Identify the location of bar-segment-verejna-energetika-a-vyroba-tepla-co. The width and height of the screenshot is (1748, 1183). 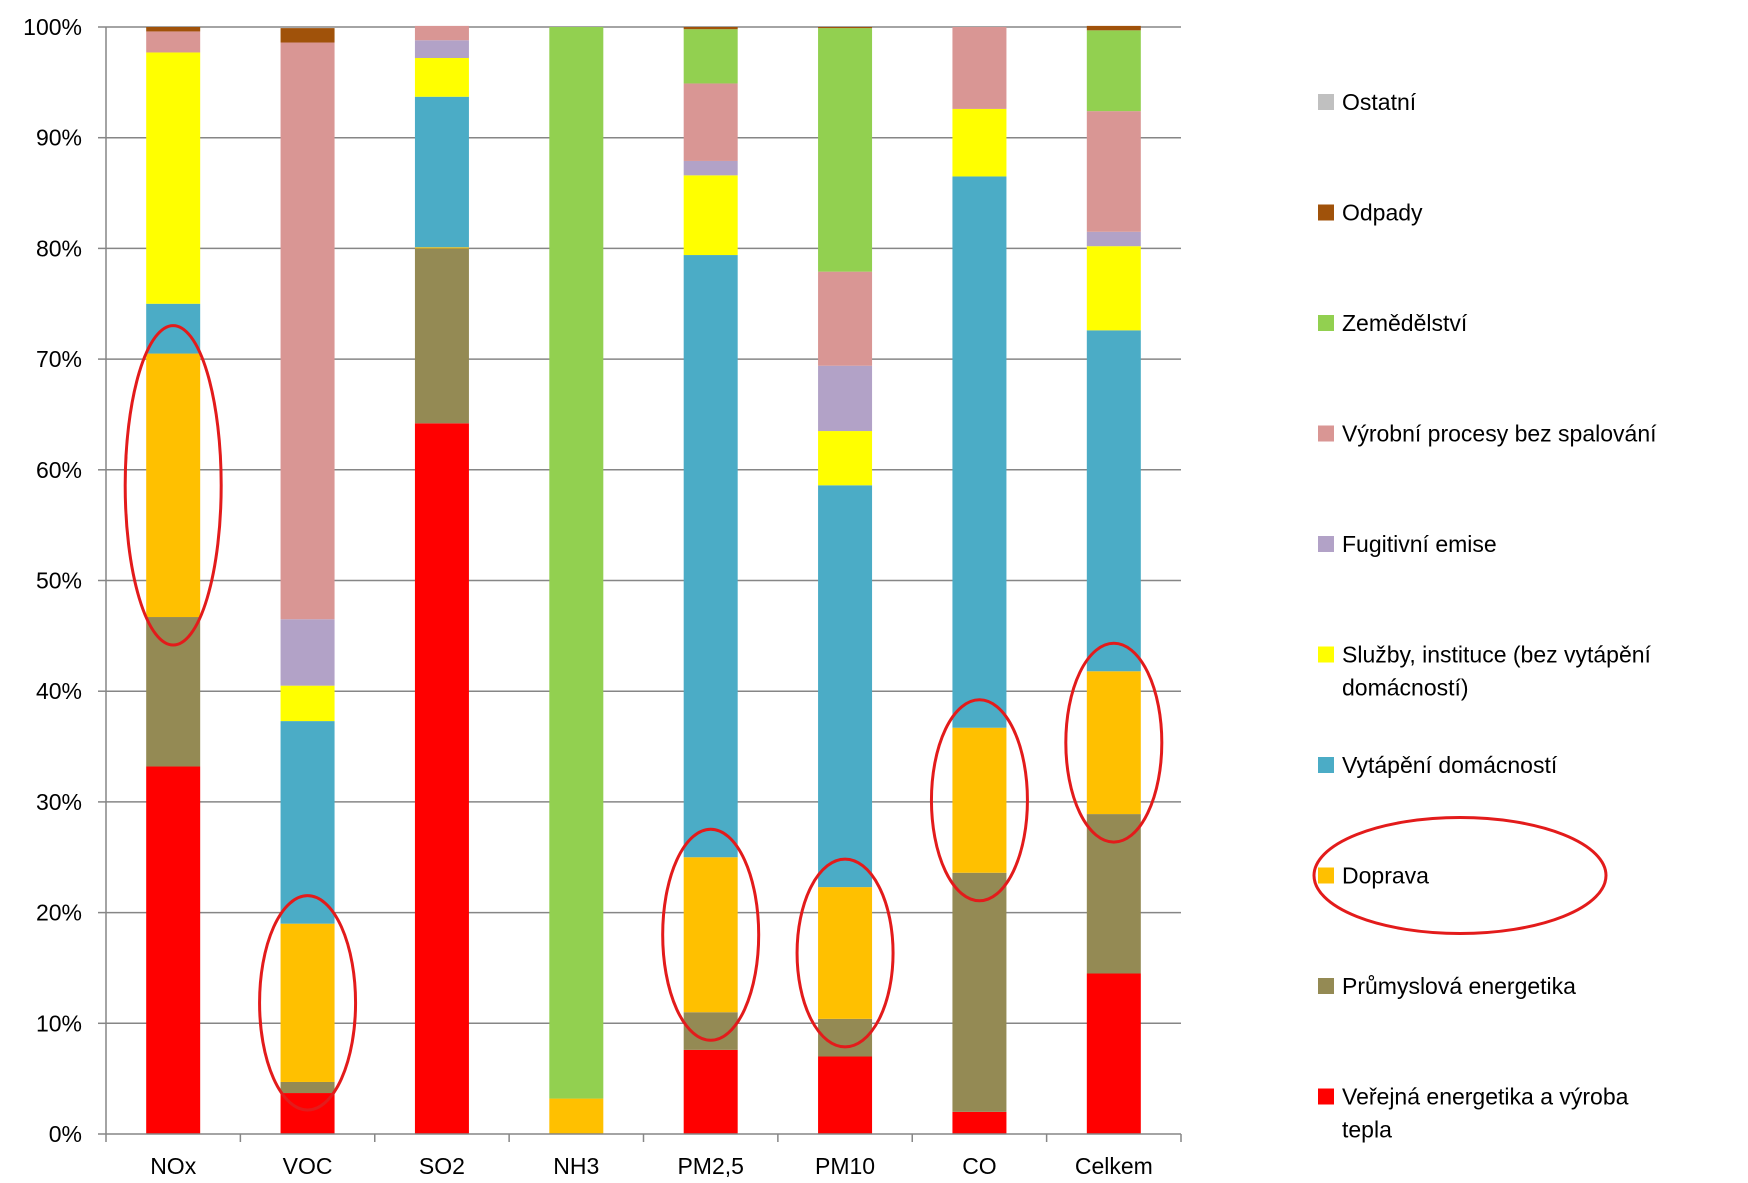
(979, 1122).